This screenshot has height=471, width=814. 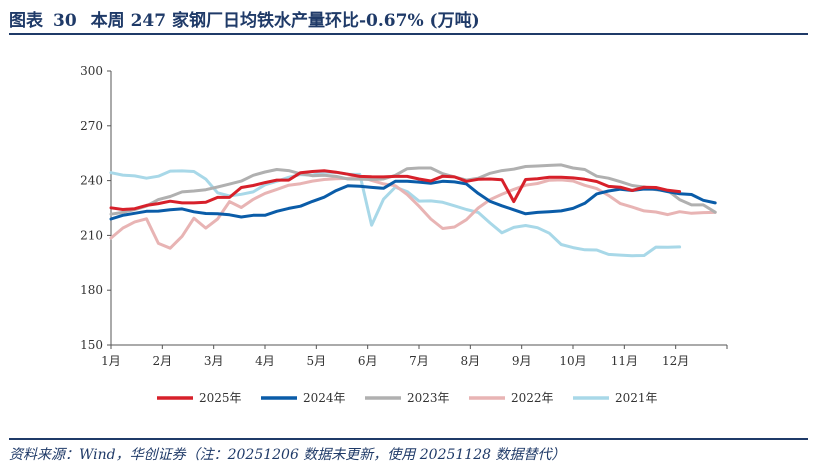 I want to click on legend: 2025年 2024年 2023年 2022年 2021年, so click(x=407, y=398).